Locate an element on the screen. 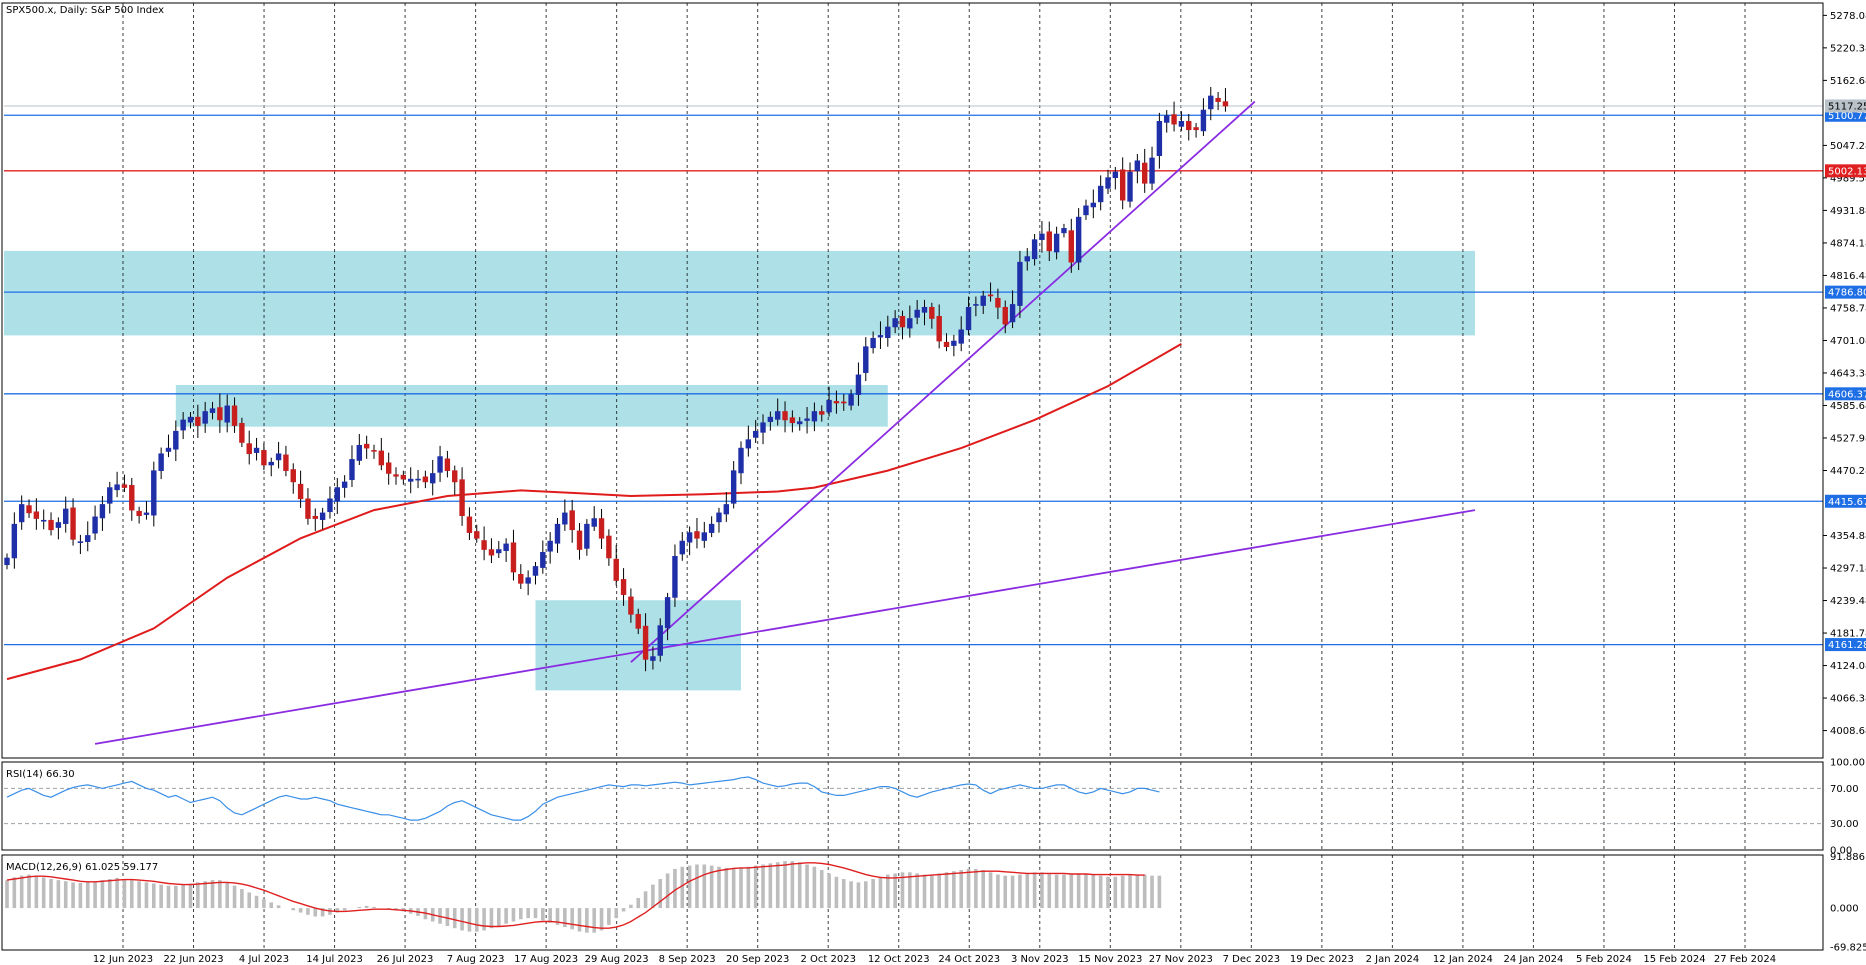 Image resolution: width=1866 pixels, height=965 pixels. level-tag-4: 4161.28 is located at coordinates (1847, 645).